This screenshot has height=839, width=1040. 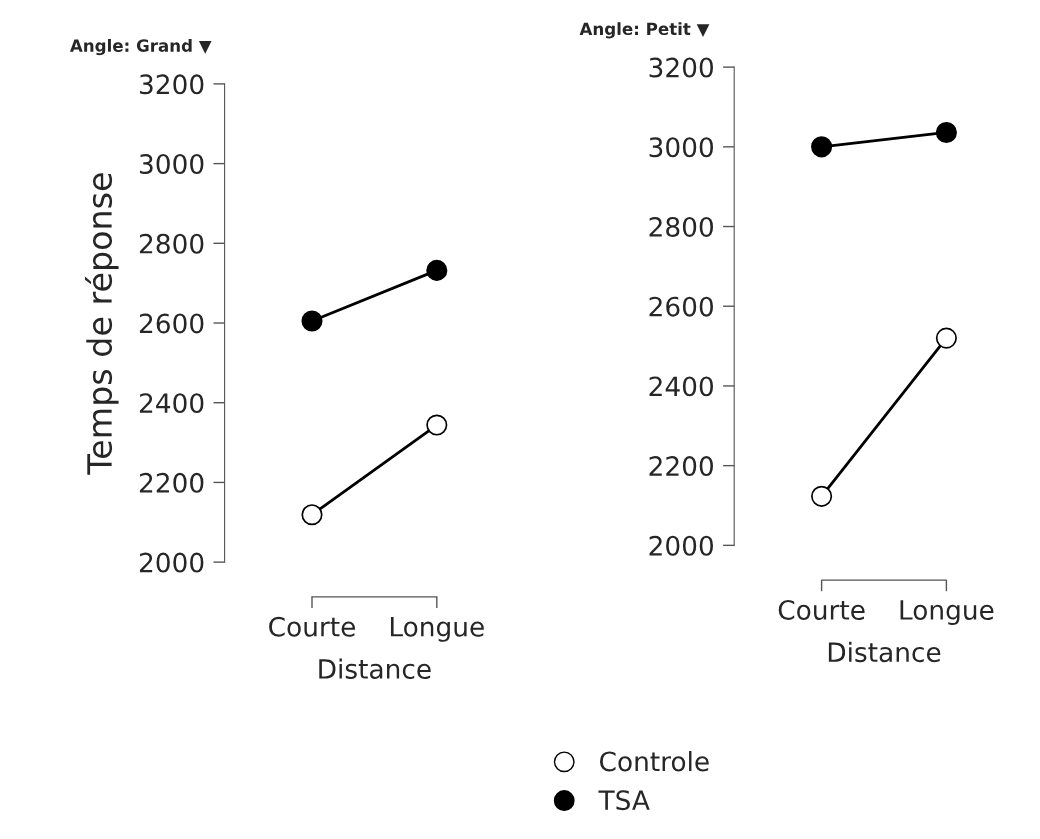 I want to click on chart-title: Angle: Grand ▼, so click(x=140, y=47).